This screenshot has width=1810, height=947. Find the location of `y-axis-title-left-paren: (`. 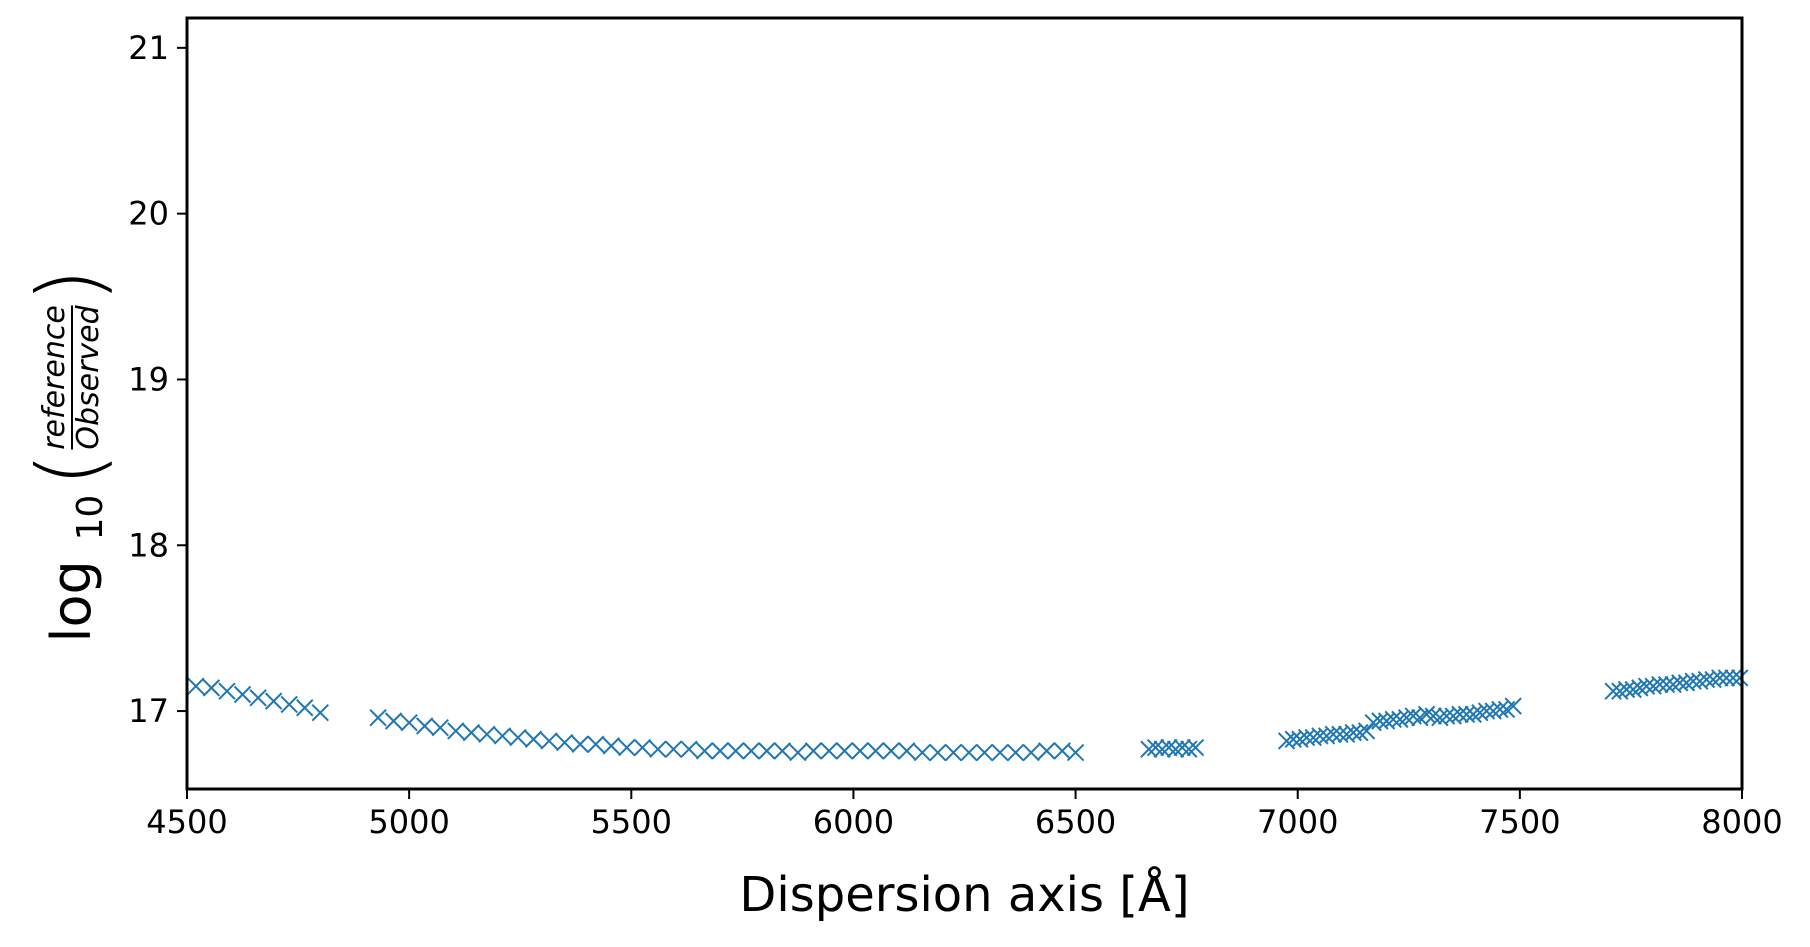

y-axis-title-left-paren: ( is located at coordinates (69, 469).